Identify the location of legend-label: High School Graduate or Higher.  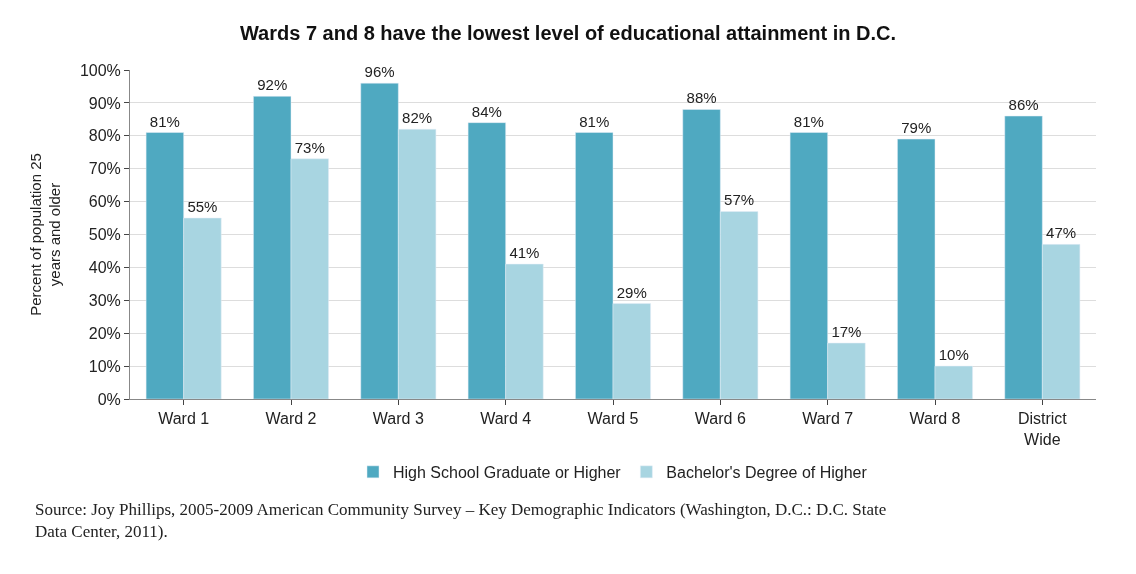
(507, 473).